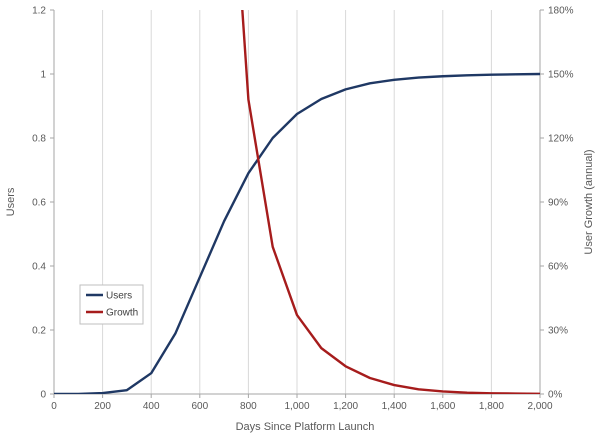  What do you see at coordinates (589, 201) in the screenshot?
I see `y2-axis-title: User Growth (annual)` at bounding box center [589, 201].